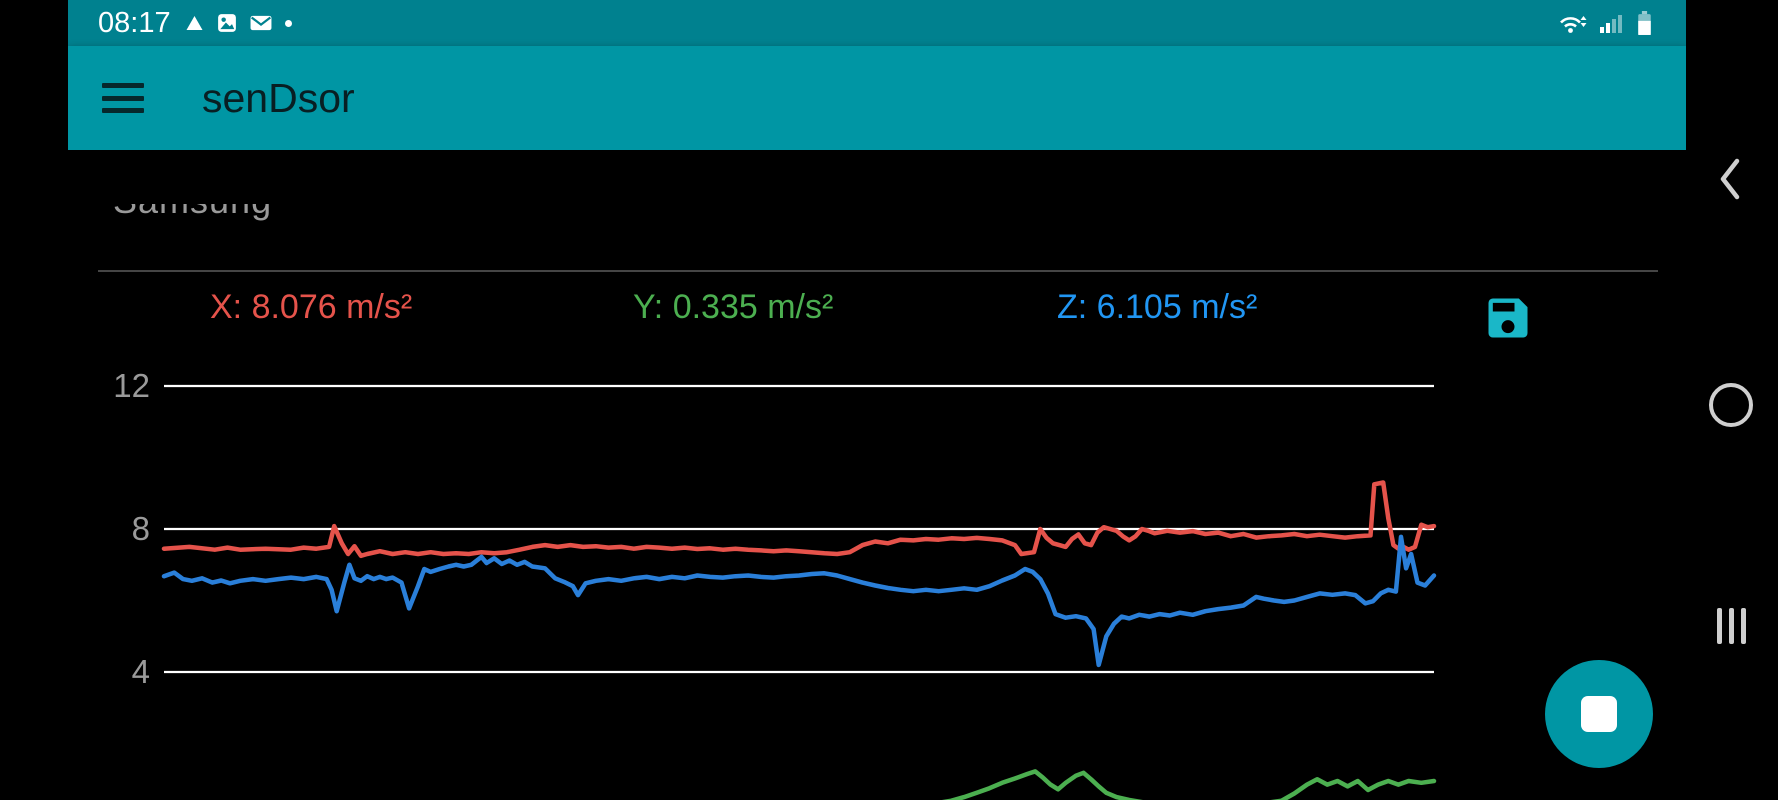 The image size is (1778, 800). Describe the element at coordinates (733, 307) in the screenshot. I see `reading-y: Y: 0.335 m/s²` at that location.